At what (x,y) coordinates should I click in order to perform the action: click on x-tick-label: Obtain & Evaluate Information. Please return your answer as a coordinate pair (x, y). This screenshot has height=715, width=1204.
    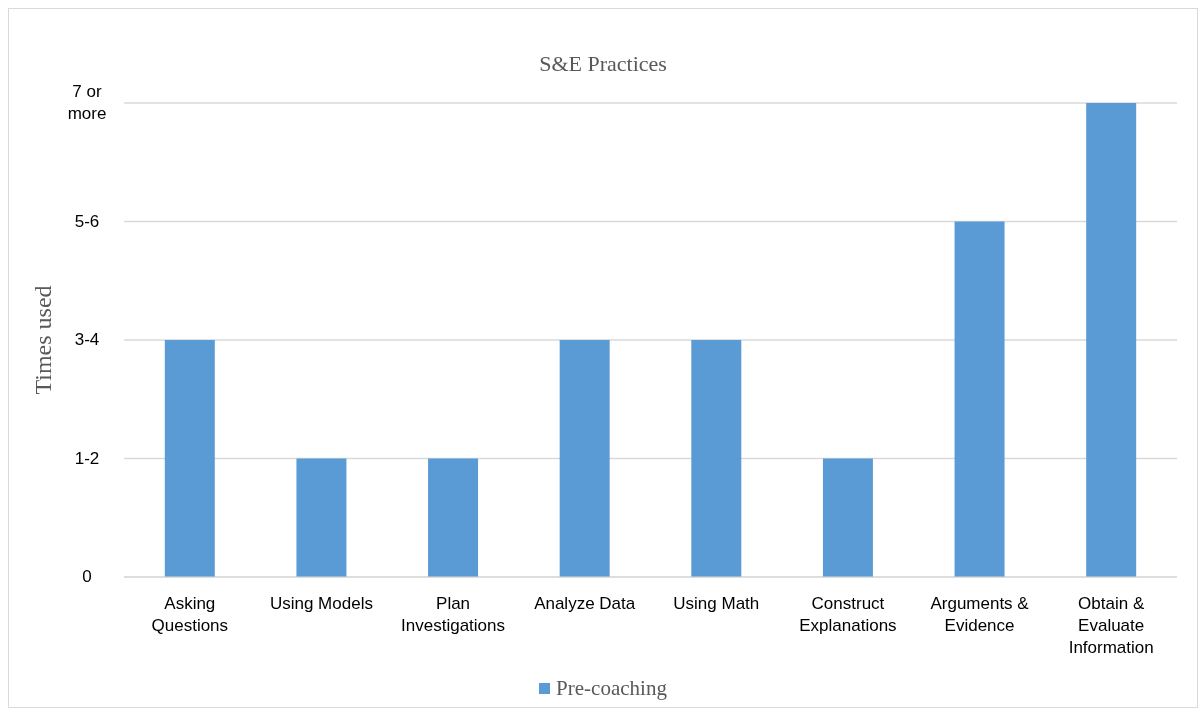
    Looking at the image, I should click on (1111, 625).